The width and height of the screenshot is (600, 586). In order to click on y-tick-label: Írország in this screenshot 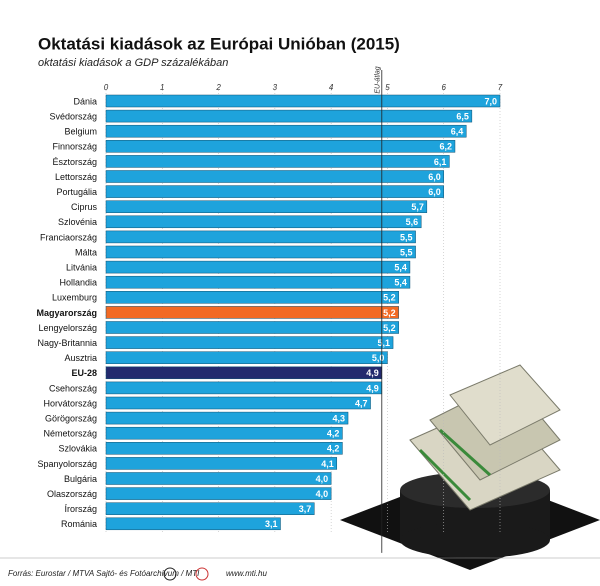, I will do `click(80, 509)`.